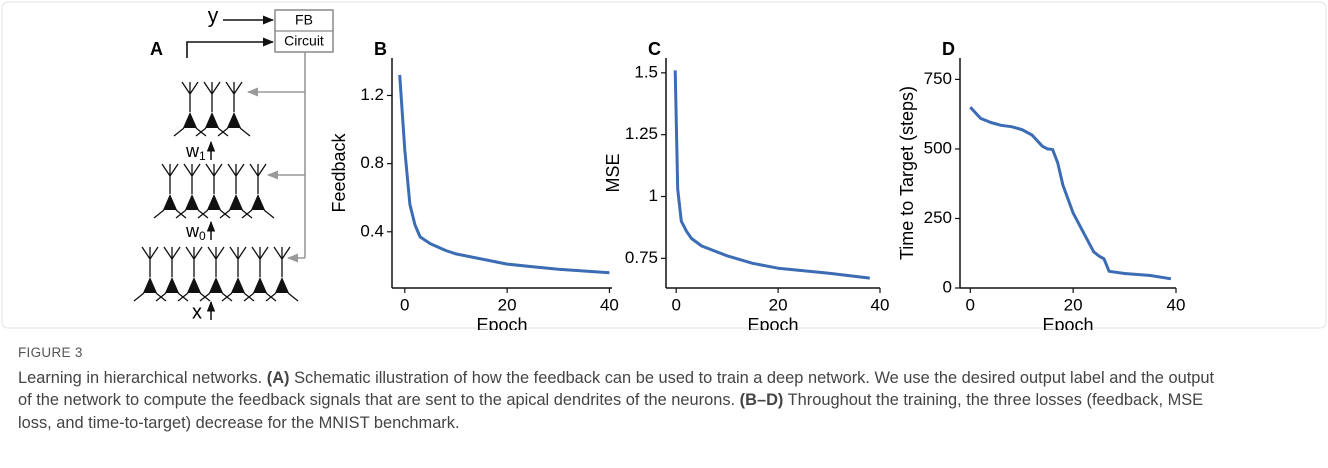 This screenshot has width=1328, height=468. I want to click on y-tick-label: 0.4, so click(372, 230).